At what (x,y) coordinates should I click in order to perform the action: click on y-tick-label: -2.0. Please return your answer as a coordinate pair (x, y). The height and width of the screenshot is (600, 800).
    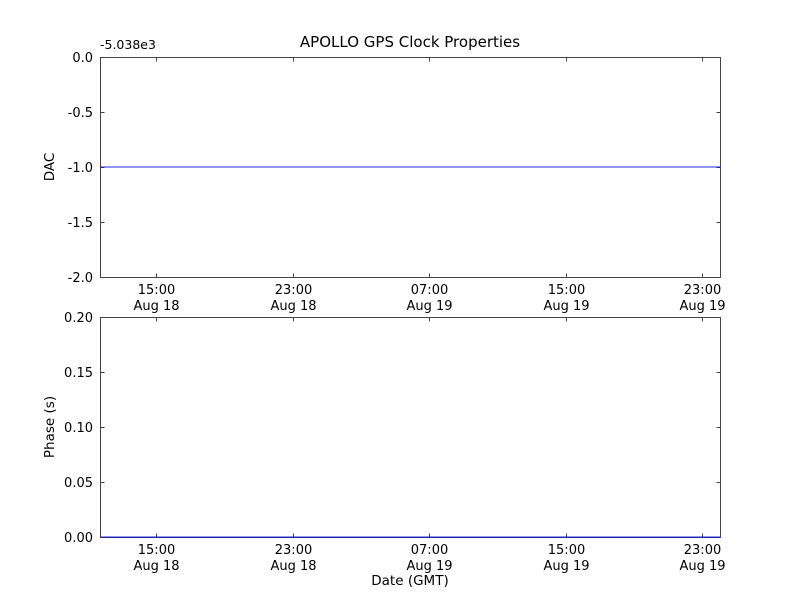
    Looking at the image, I should click on (80, 278).